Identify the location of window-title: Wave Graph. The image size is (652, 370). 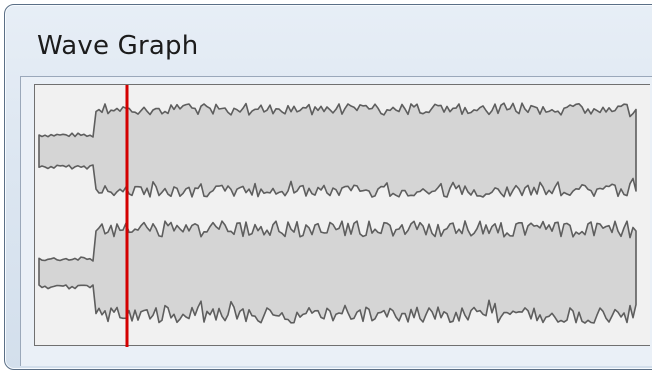
(118, 46).